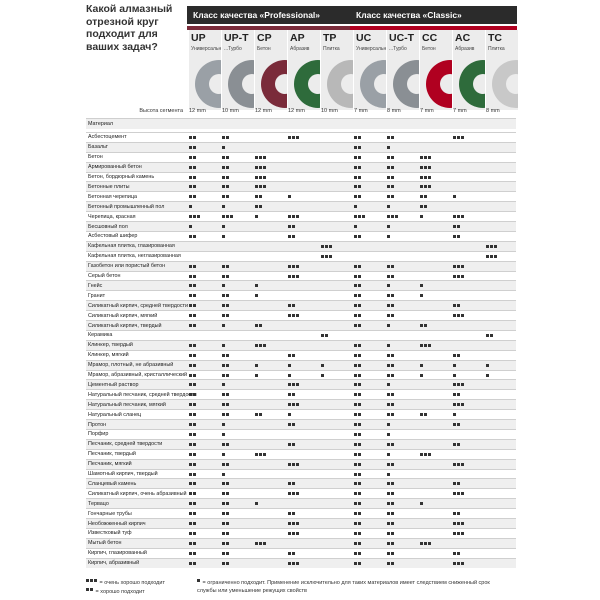  I want to click on product-desc: Абразив, so click(300, 49).